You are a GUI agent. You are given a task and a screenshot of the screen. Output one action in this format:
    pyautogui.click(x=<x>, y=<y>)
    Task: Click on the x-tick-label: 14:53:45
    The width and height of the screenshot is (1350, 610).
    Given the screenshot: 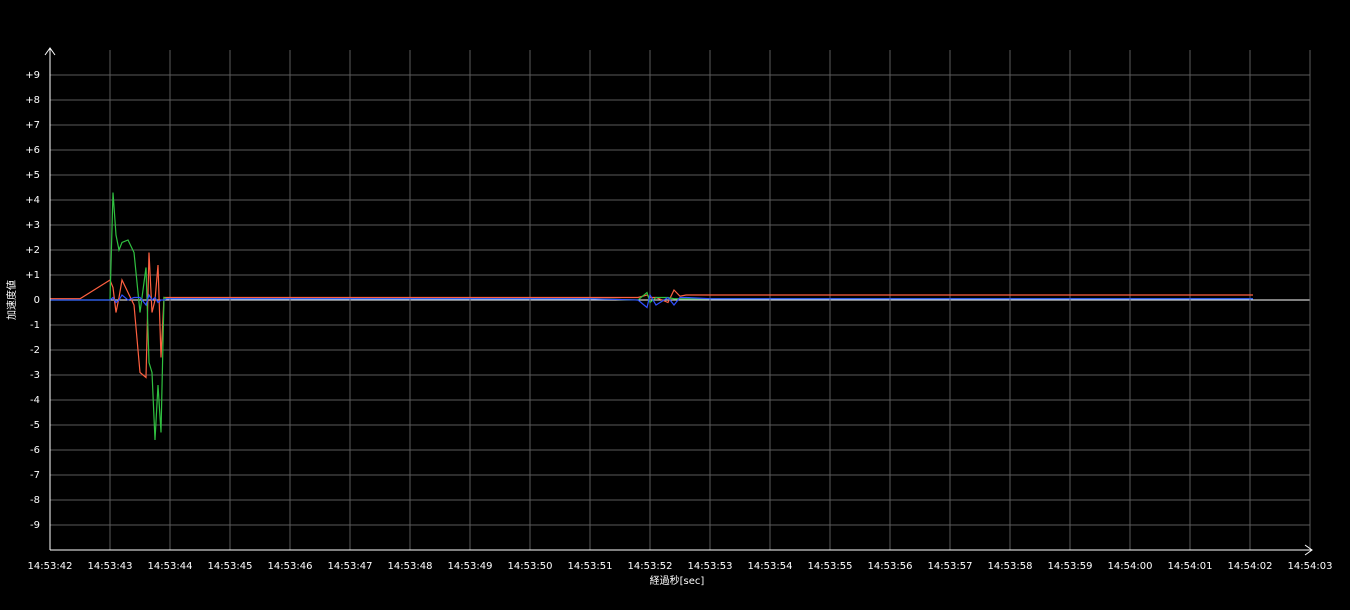 What is the action you would take?
    pyautogui.click(x=230, y=566)
    